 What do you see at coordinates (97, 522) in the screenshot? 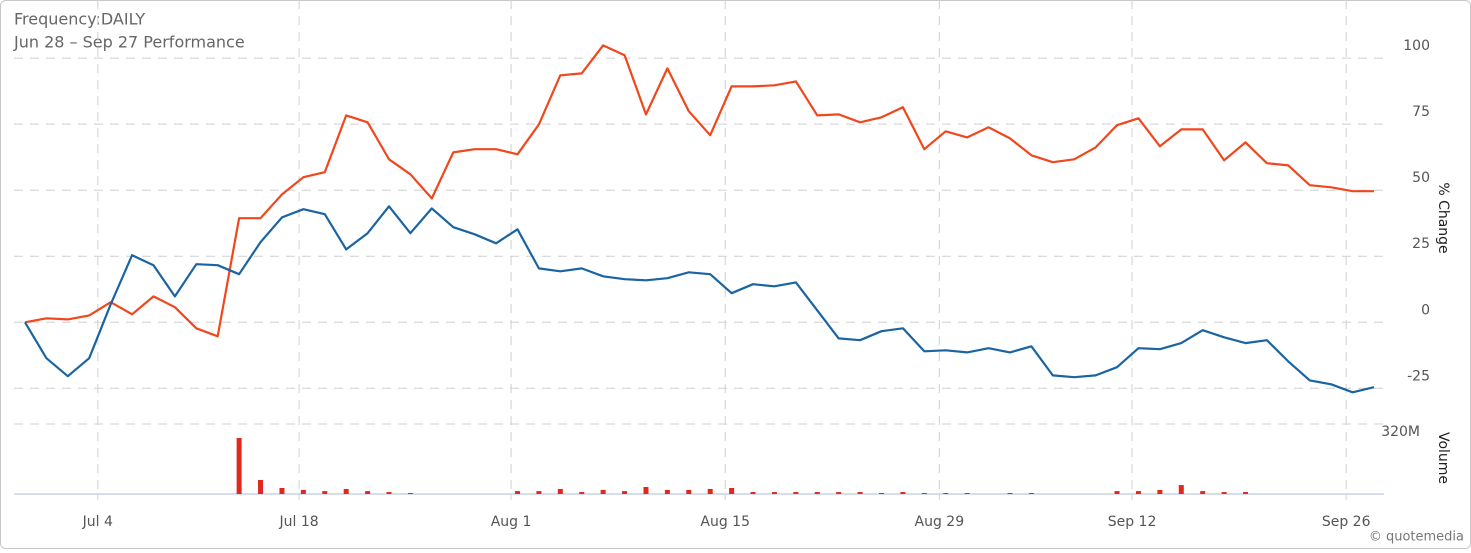
I see `x-tick-label: Jul 4` at bounding box center [97, 522].